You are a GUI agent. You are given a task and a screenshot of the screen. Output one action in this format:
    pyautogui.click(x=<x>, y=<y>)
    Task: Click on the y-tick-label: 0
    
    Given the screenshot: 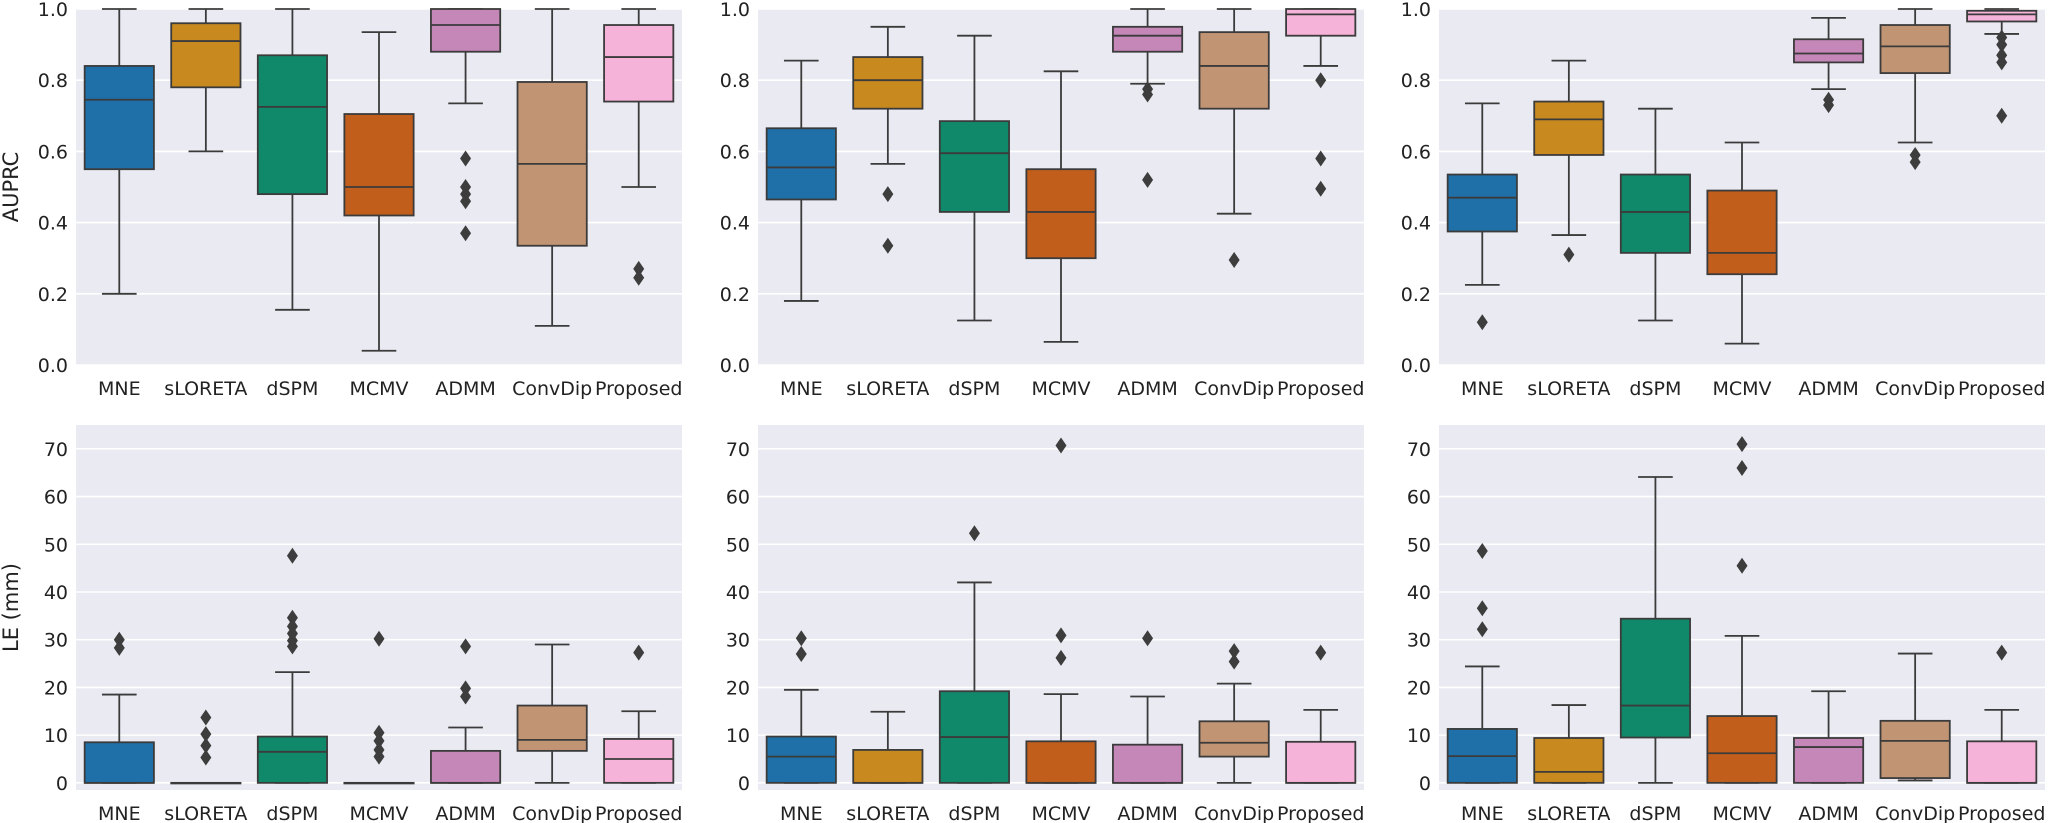 What is the action you would take?
    pyautogui.click(x=744, y=784)
    